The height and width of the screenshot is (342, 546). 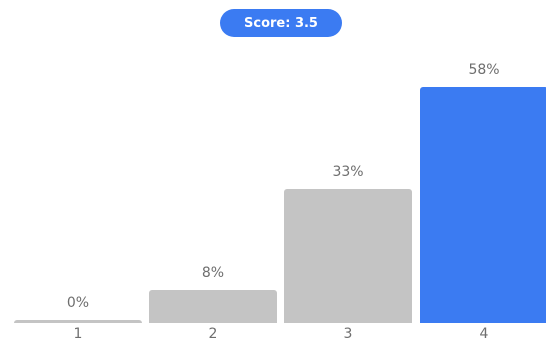 What do you see at coordinates (213, 334) in the screenshot?
I see `category-label-2: 2` at bounding box center [213, 334].